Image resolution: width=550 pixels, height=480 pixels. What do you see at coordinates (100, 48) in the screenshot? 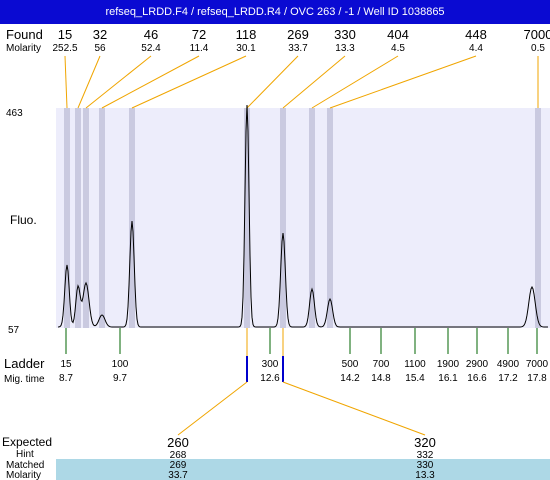
I see `found-molarity-label: 56` at bounding box center [100, 48].